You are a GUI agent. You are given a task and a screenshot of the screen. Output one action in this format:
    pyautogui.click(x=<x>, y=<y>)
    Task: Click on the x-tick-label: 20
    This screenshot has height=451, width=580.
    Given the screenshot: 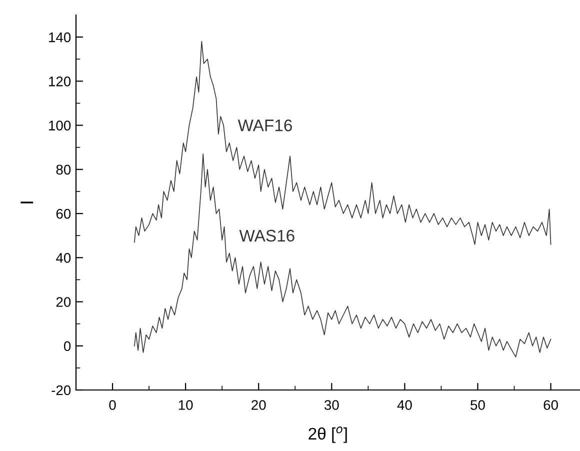 What is the action you would take?
    pyautogui.click(x=259, y=405)
    